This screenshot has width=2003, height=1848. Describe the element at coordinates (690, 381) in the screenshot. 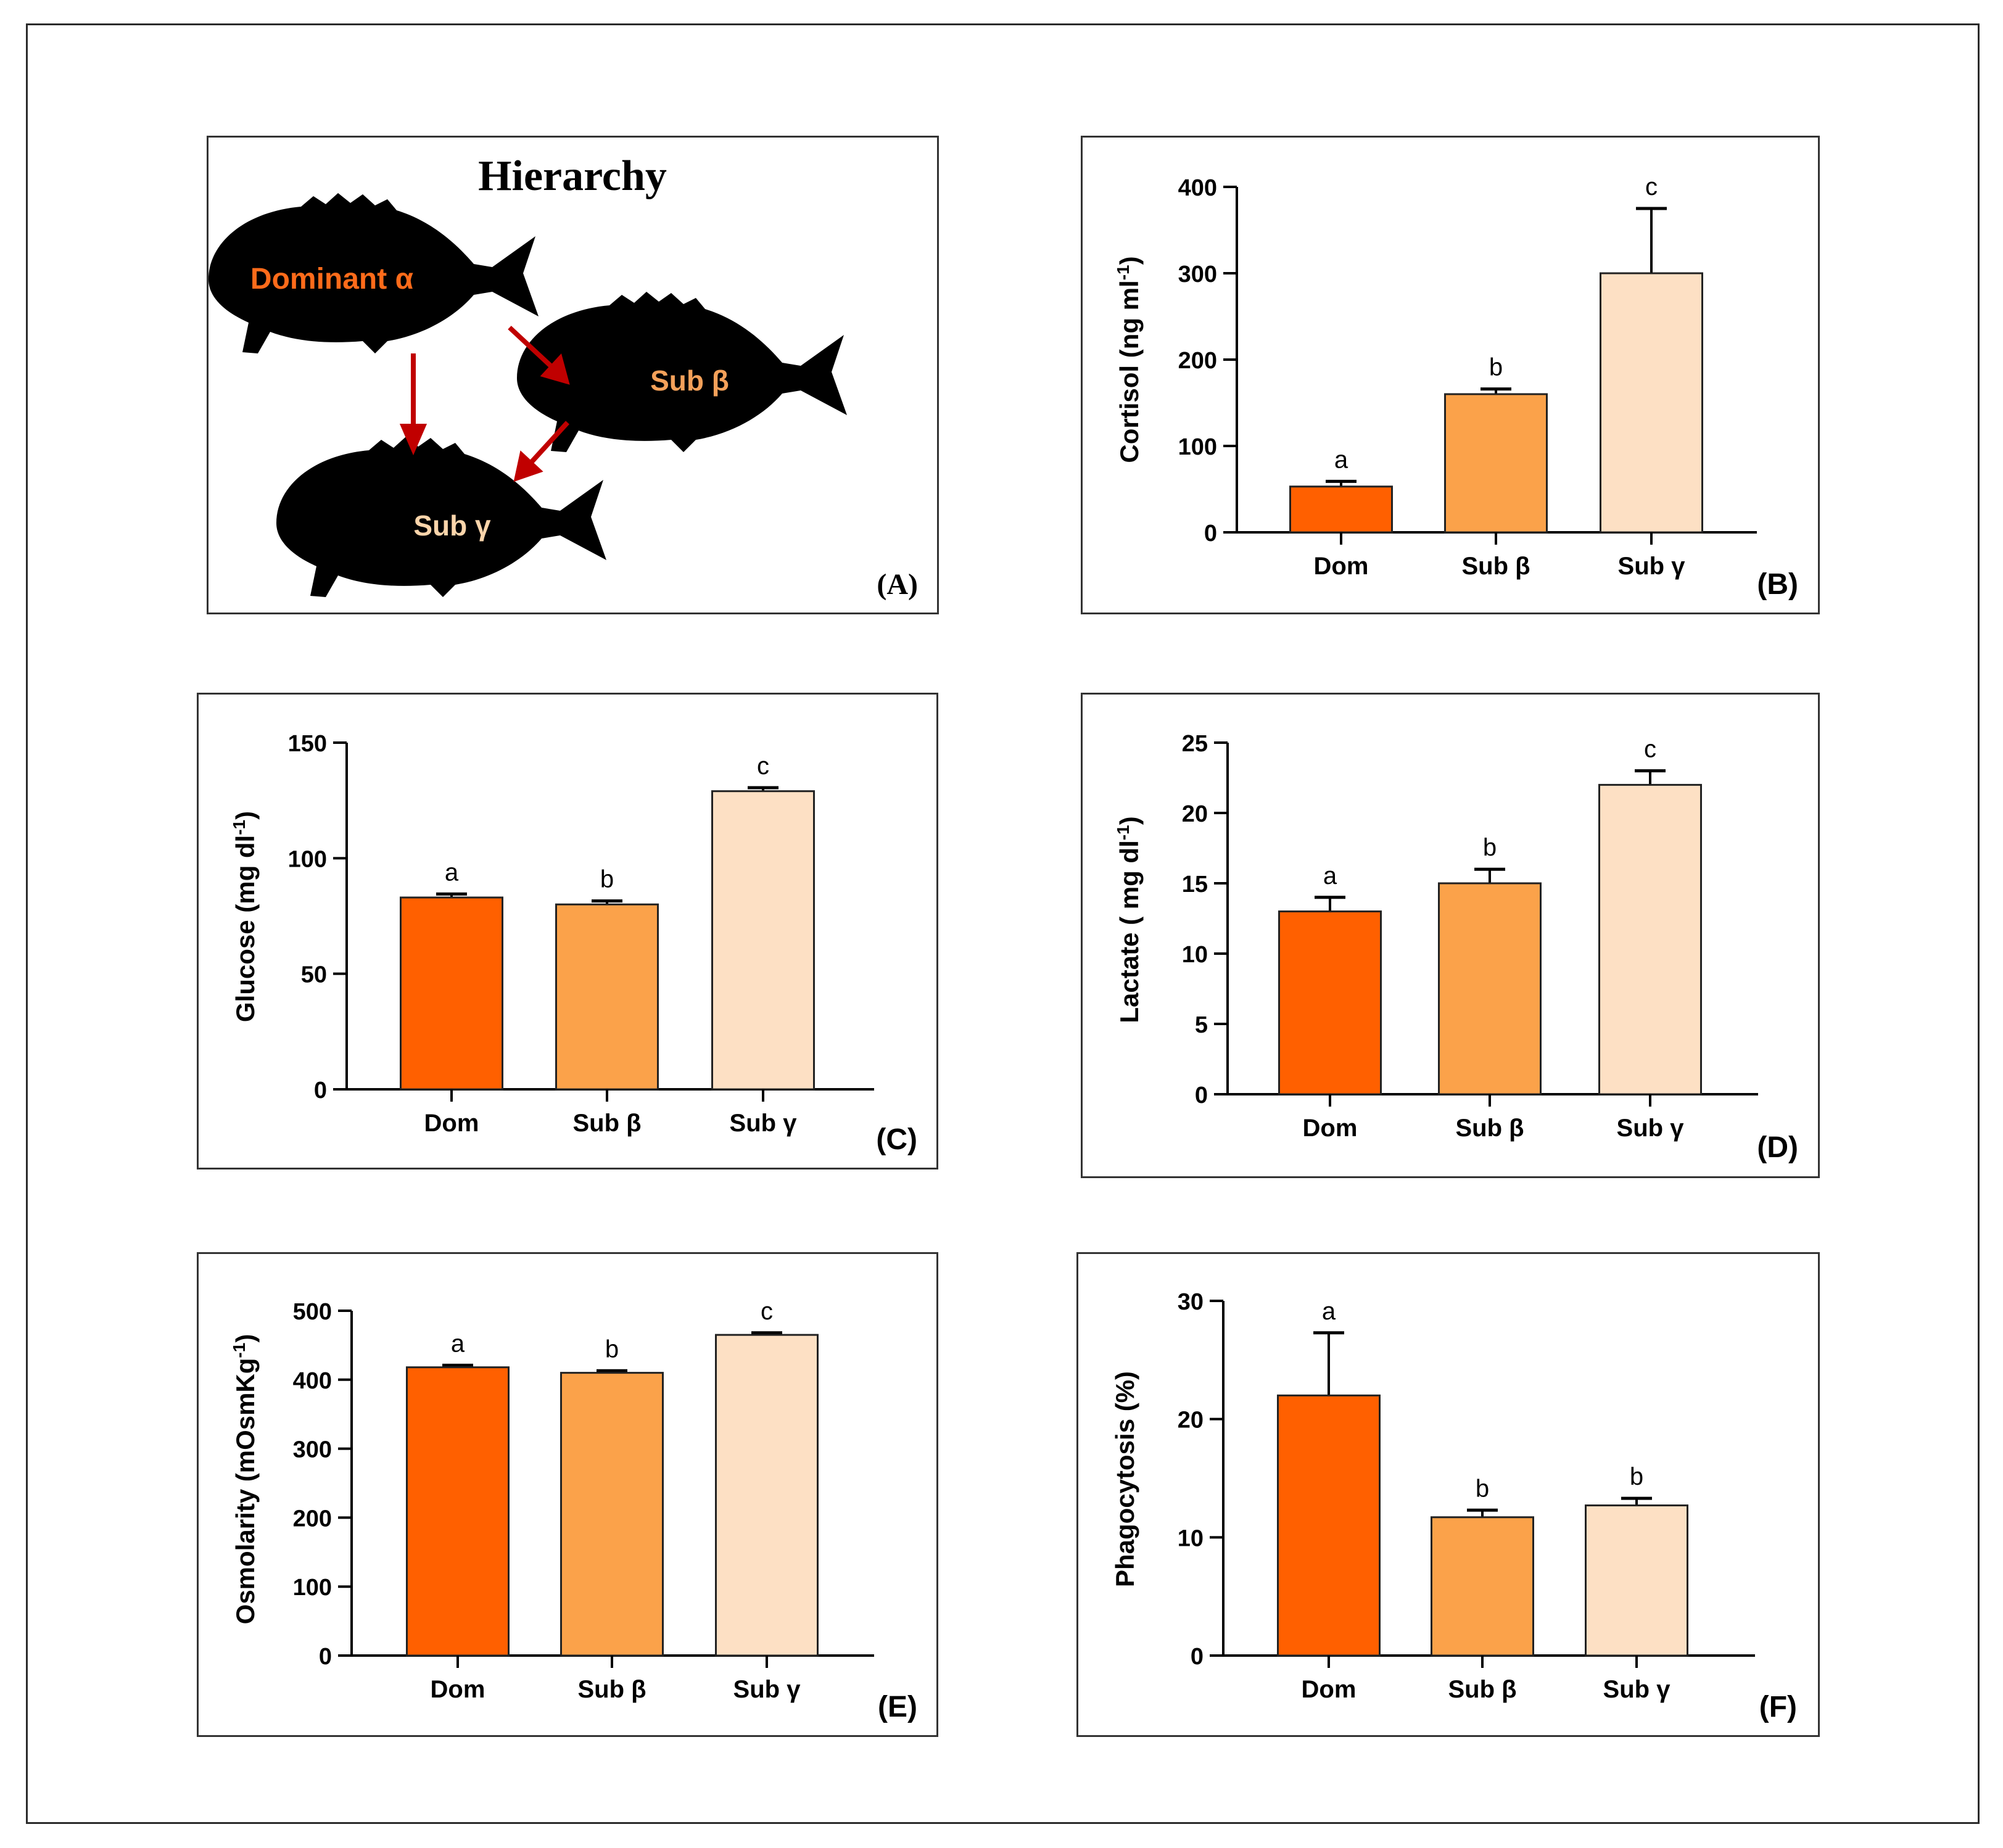

I see `sub-beta-label: Sub β` at that location.